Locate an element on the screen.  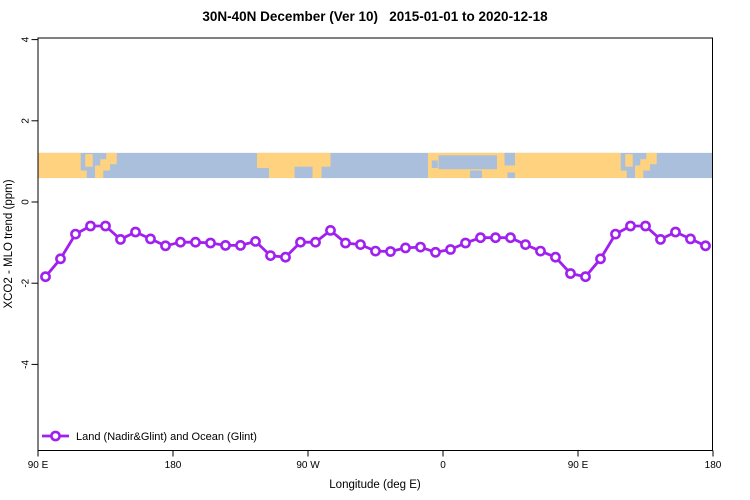
y-axis-tick-label: 2 is located at coordinates (26, 121).